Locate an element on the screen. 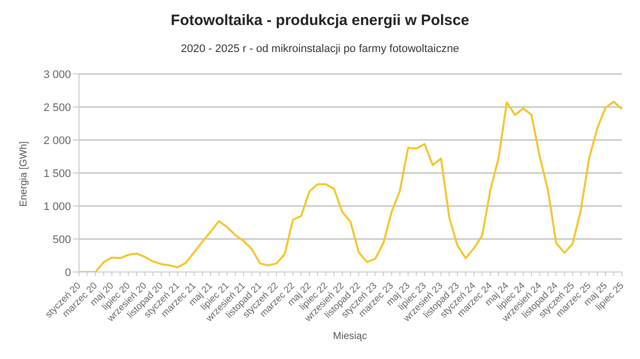 The height and width of the screenshot is (359, 640). y-tick-label: 3 000 is located at coordinates (57, 74).